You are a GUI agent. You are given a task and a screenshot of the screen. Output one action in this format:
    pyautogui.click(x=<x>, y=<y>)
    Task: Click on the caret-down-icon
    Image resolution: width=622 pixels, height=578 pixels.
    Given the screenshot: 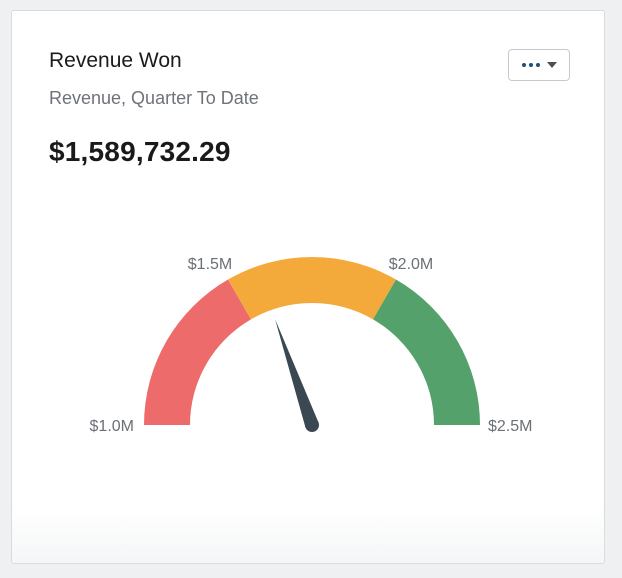 What is the action you would take?
    pyautogui.click(x=551, y=65)
    